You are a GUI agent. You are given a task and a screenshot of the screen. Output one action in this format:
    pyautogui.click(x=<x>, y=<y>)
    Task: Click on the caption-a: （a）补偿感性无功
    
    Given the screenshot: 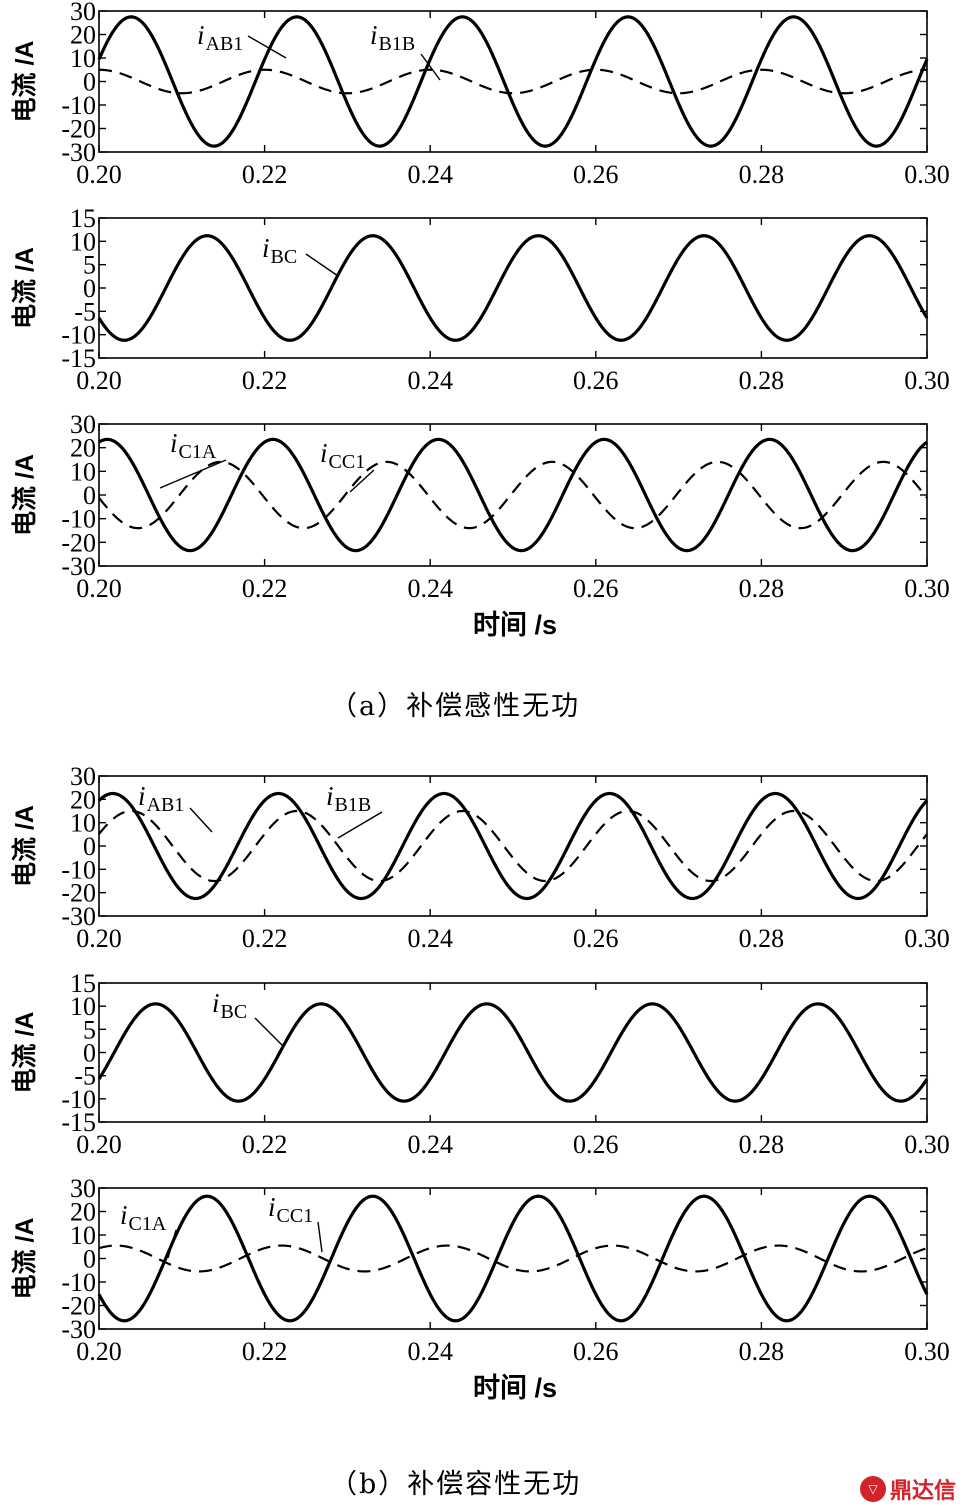 What is the action you would take?
    pyautogui.click(x=455, y=706)
    